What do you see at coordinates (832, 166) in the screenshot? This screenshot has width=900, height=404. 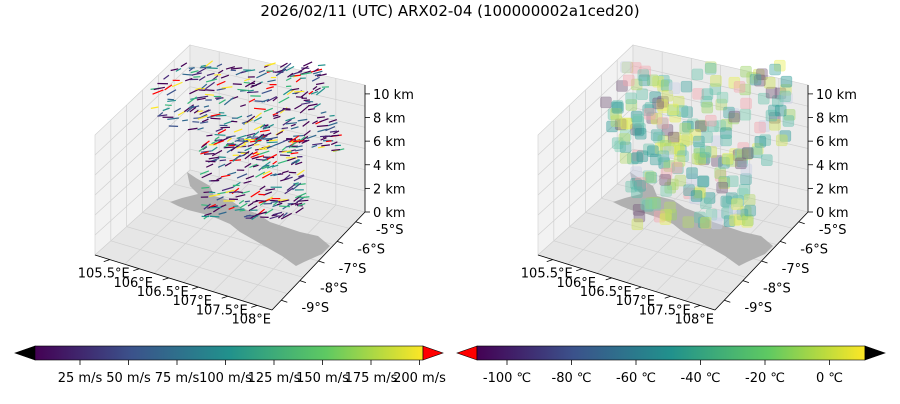 I see `right-z-tick-label: 4 km` at bounding box center [832, 166].